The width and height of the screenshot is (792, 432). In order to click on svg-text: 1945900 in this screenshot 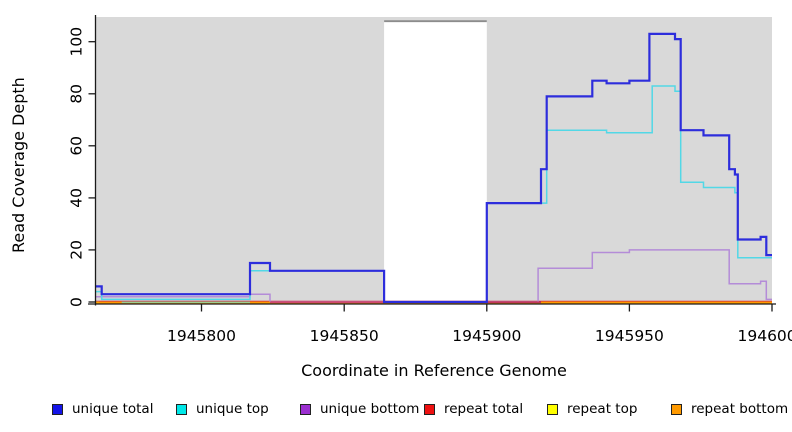, I will do `click(486, 336)`.